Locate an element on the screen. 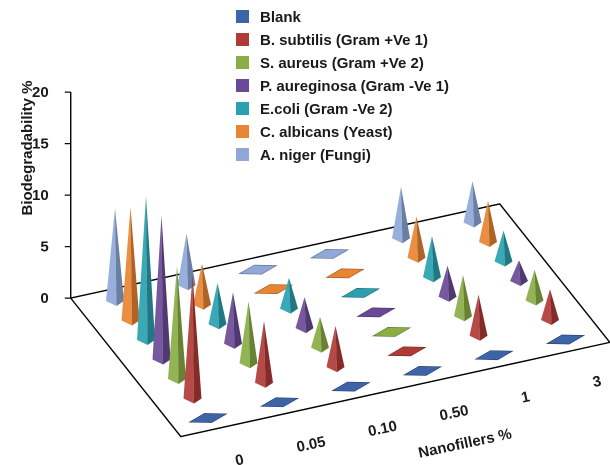  x-tick-label: 3 is located at coordinates (597, 382).